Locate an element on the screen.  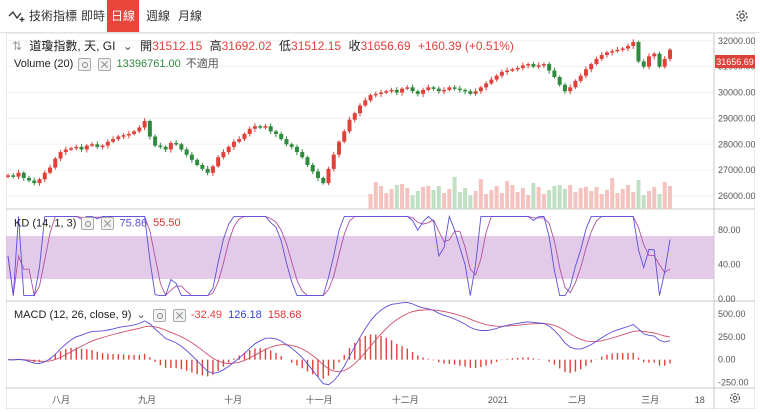
macd-settings-icon is located at coordinates (159, 315).